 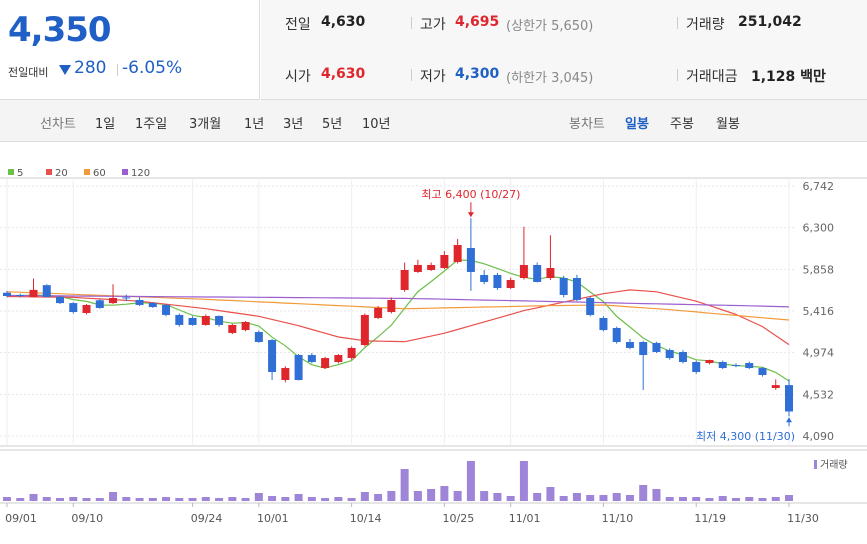 What do you see at coordinates (205, 124) in the screenshot?
I see `tab: 3개월` at bounding box center [205, 124].